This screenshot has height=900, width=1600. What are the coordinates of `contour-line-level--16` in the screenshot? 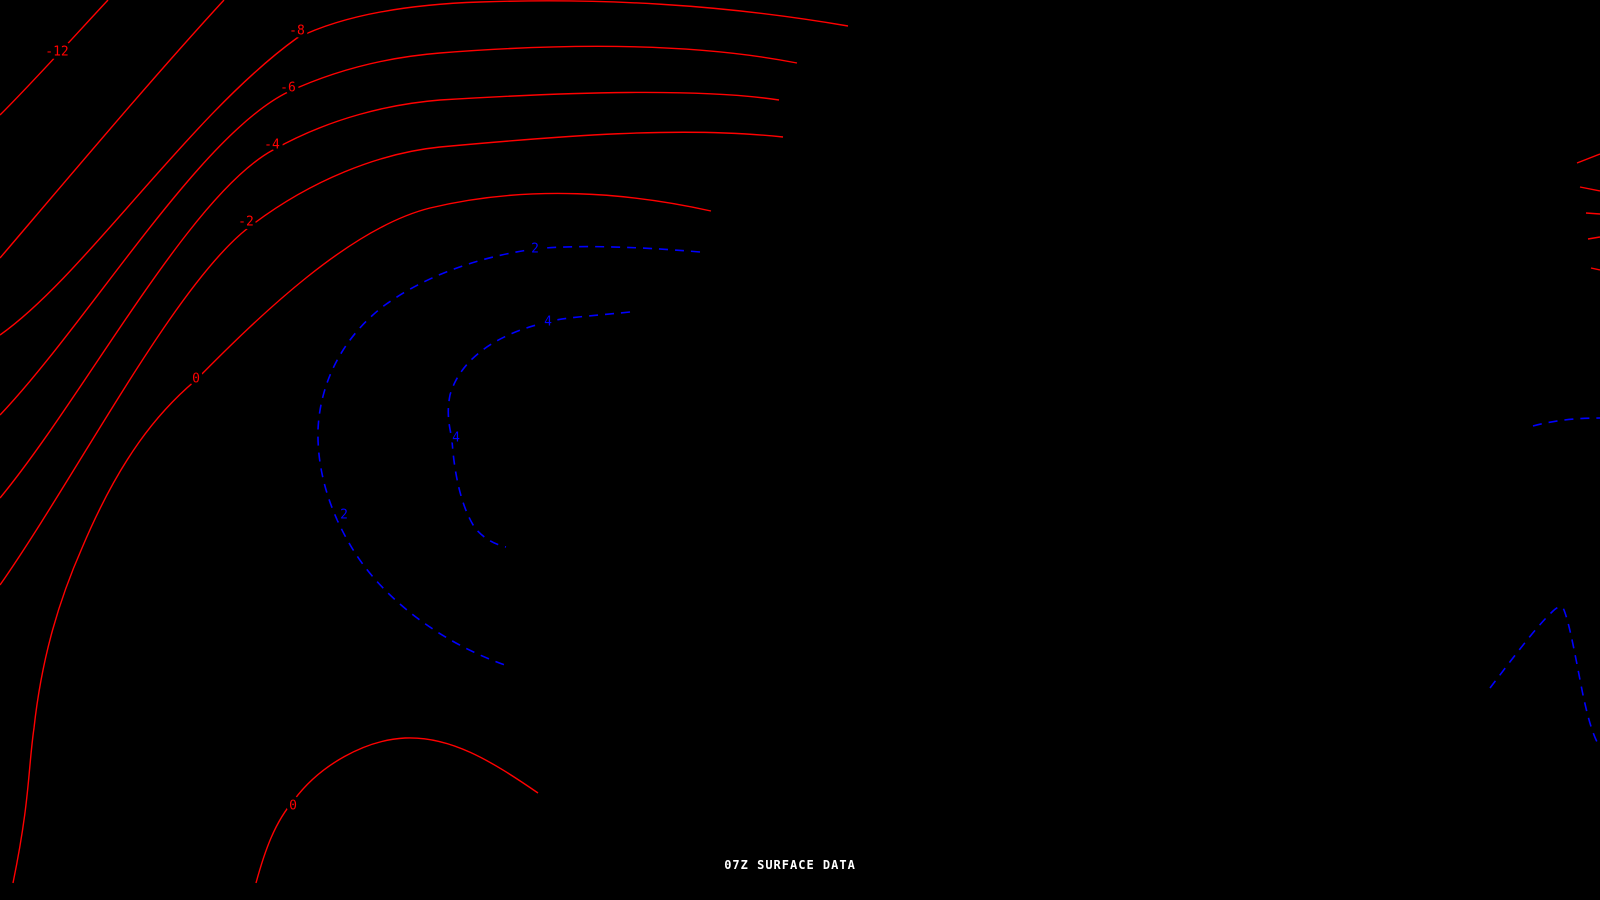 It's located at (1595, 269).